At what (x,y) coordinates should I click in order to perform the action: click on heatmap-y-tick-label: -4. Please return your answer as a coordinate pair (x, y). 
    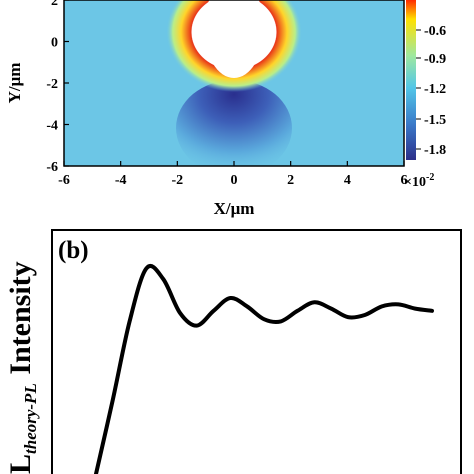
    Looking at the image, I should click on (52, 126).